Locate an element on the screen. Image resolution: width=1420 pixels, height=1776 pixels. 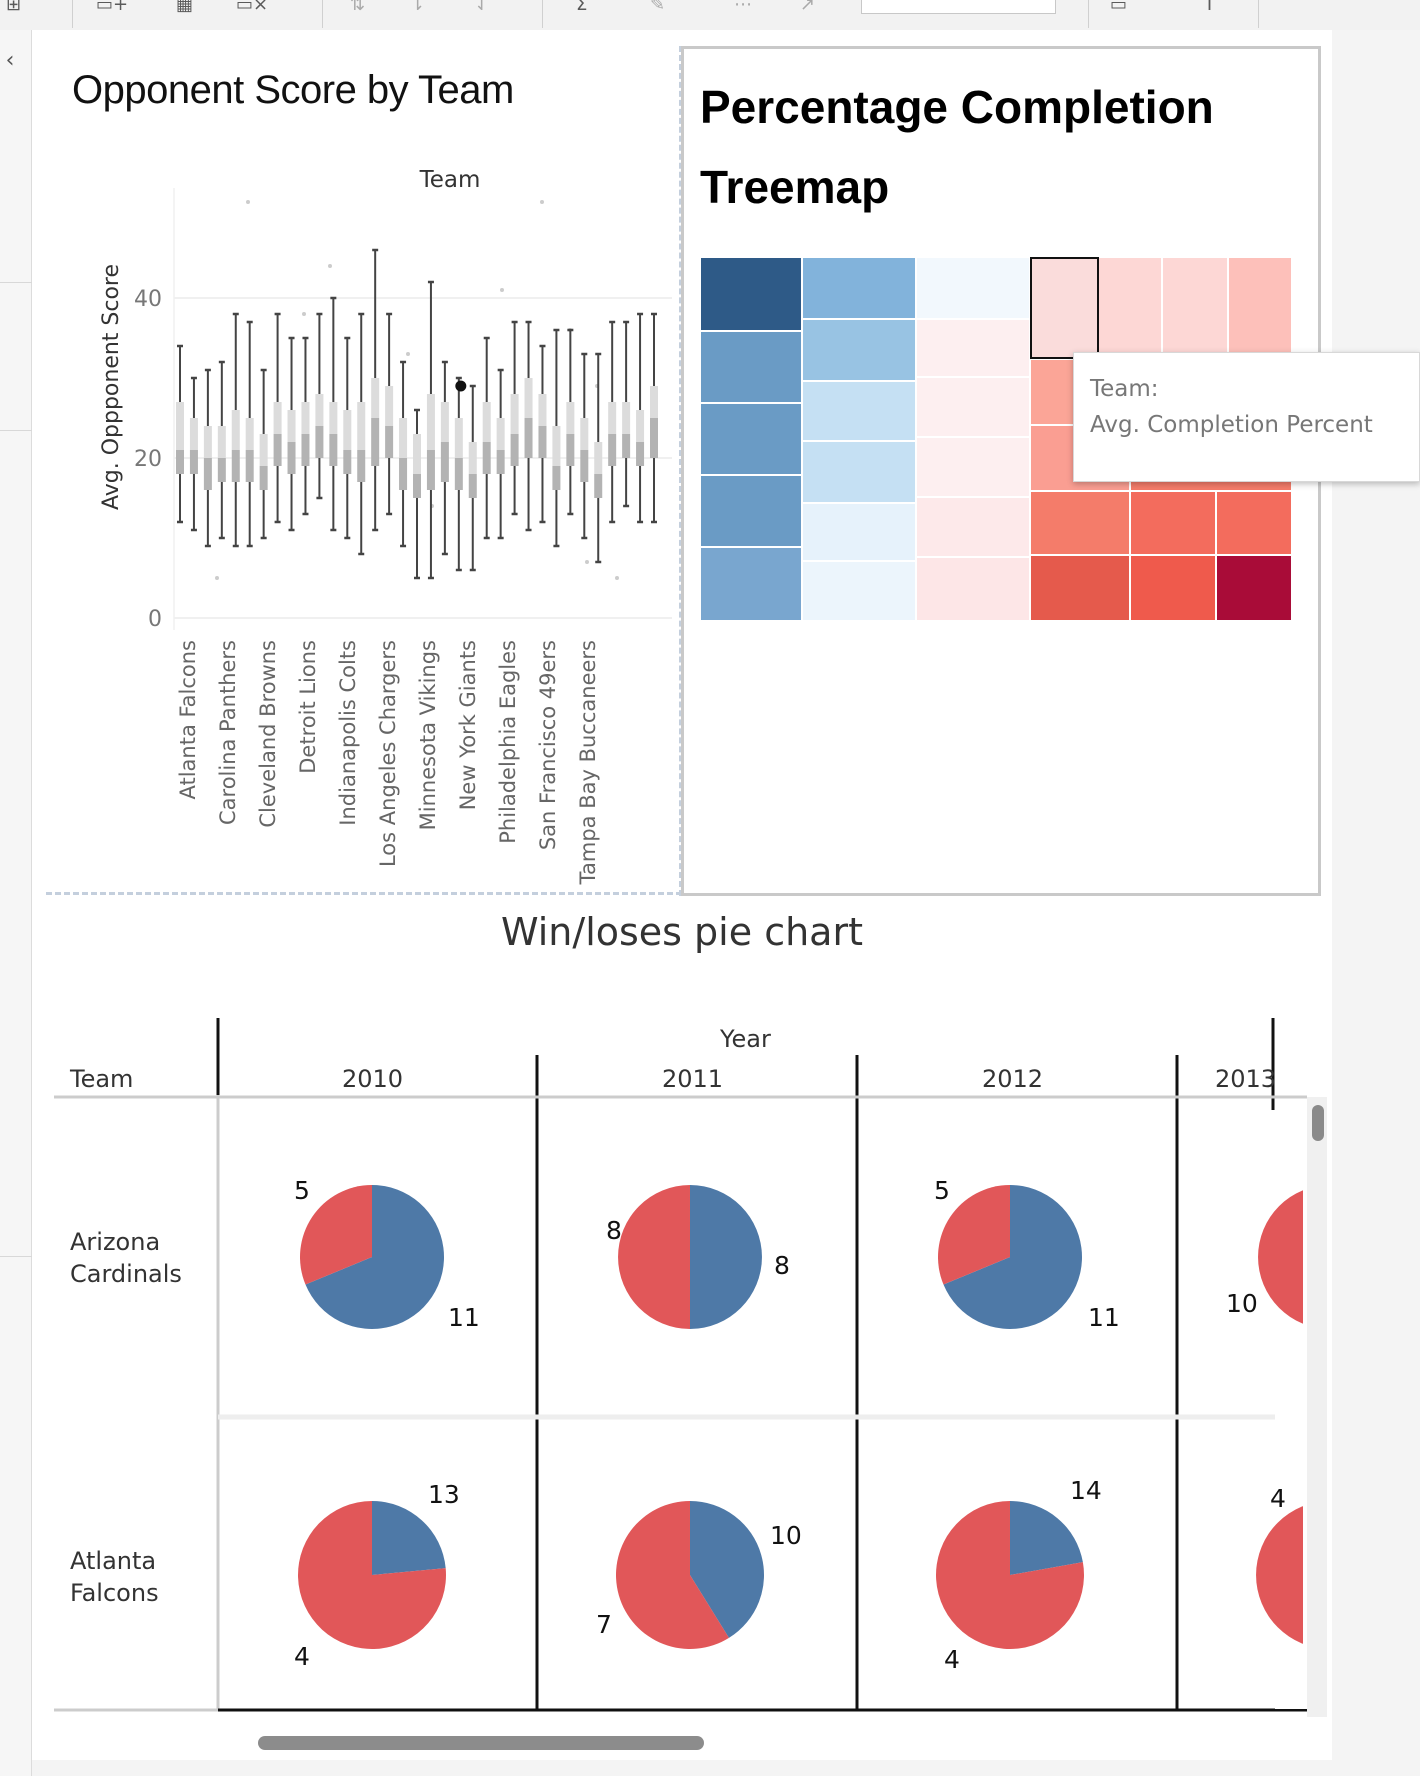
selected-mark is located at coordinates (461, 386).